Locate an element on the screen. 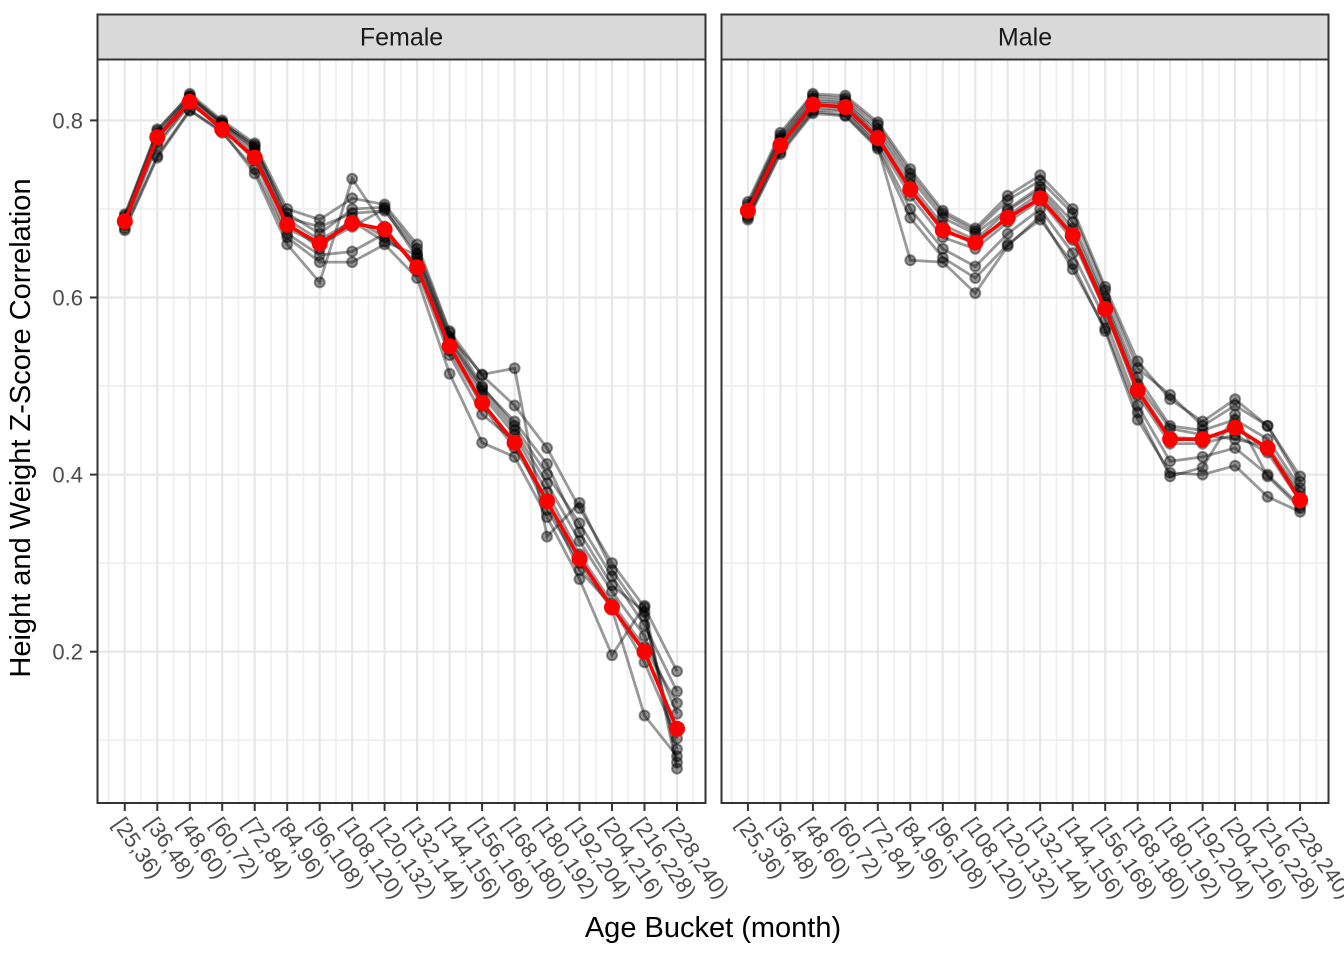  svg-text: 0.6 is located at coordinates (67, 298).